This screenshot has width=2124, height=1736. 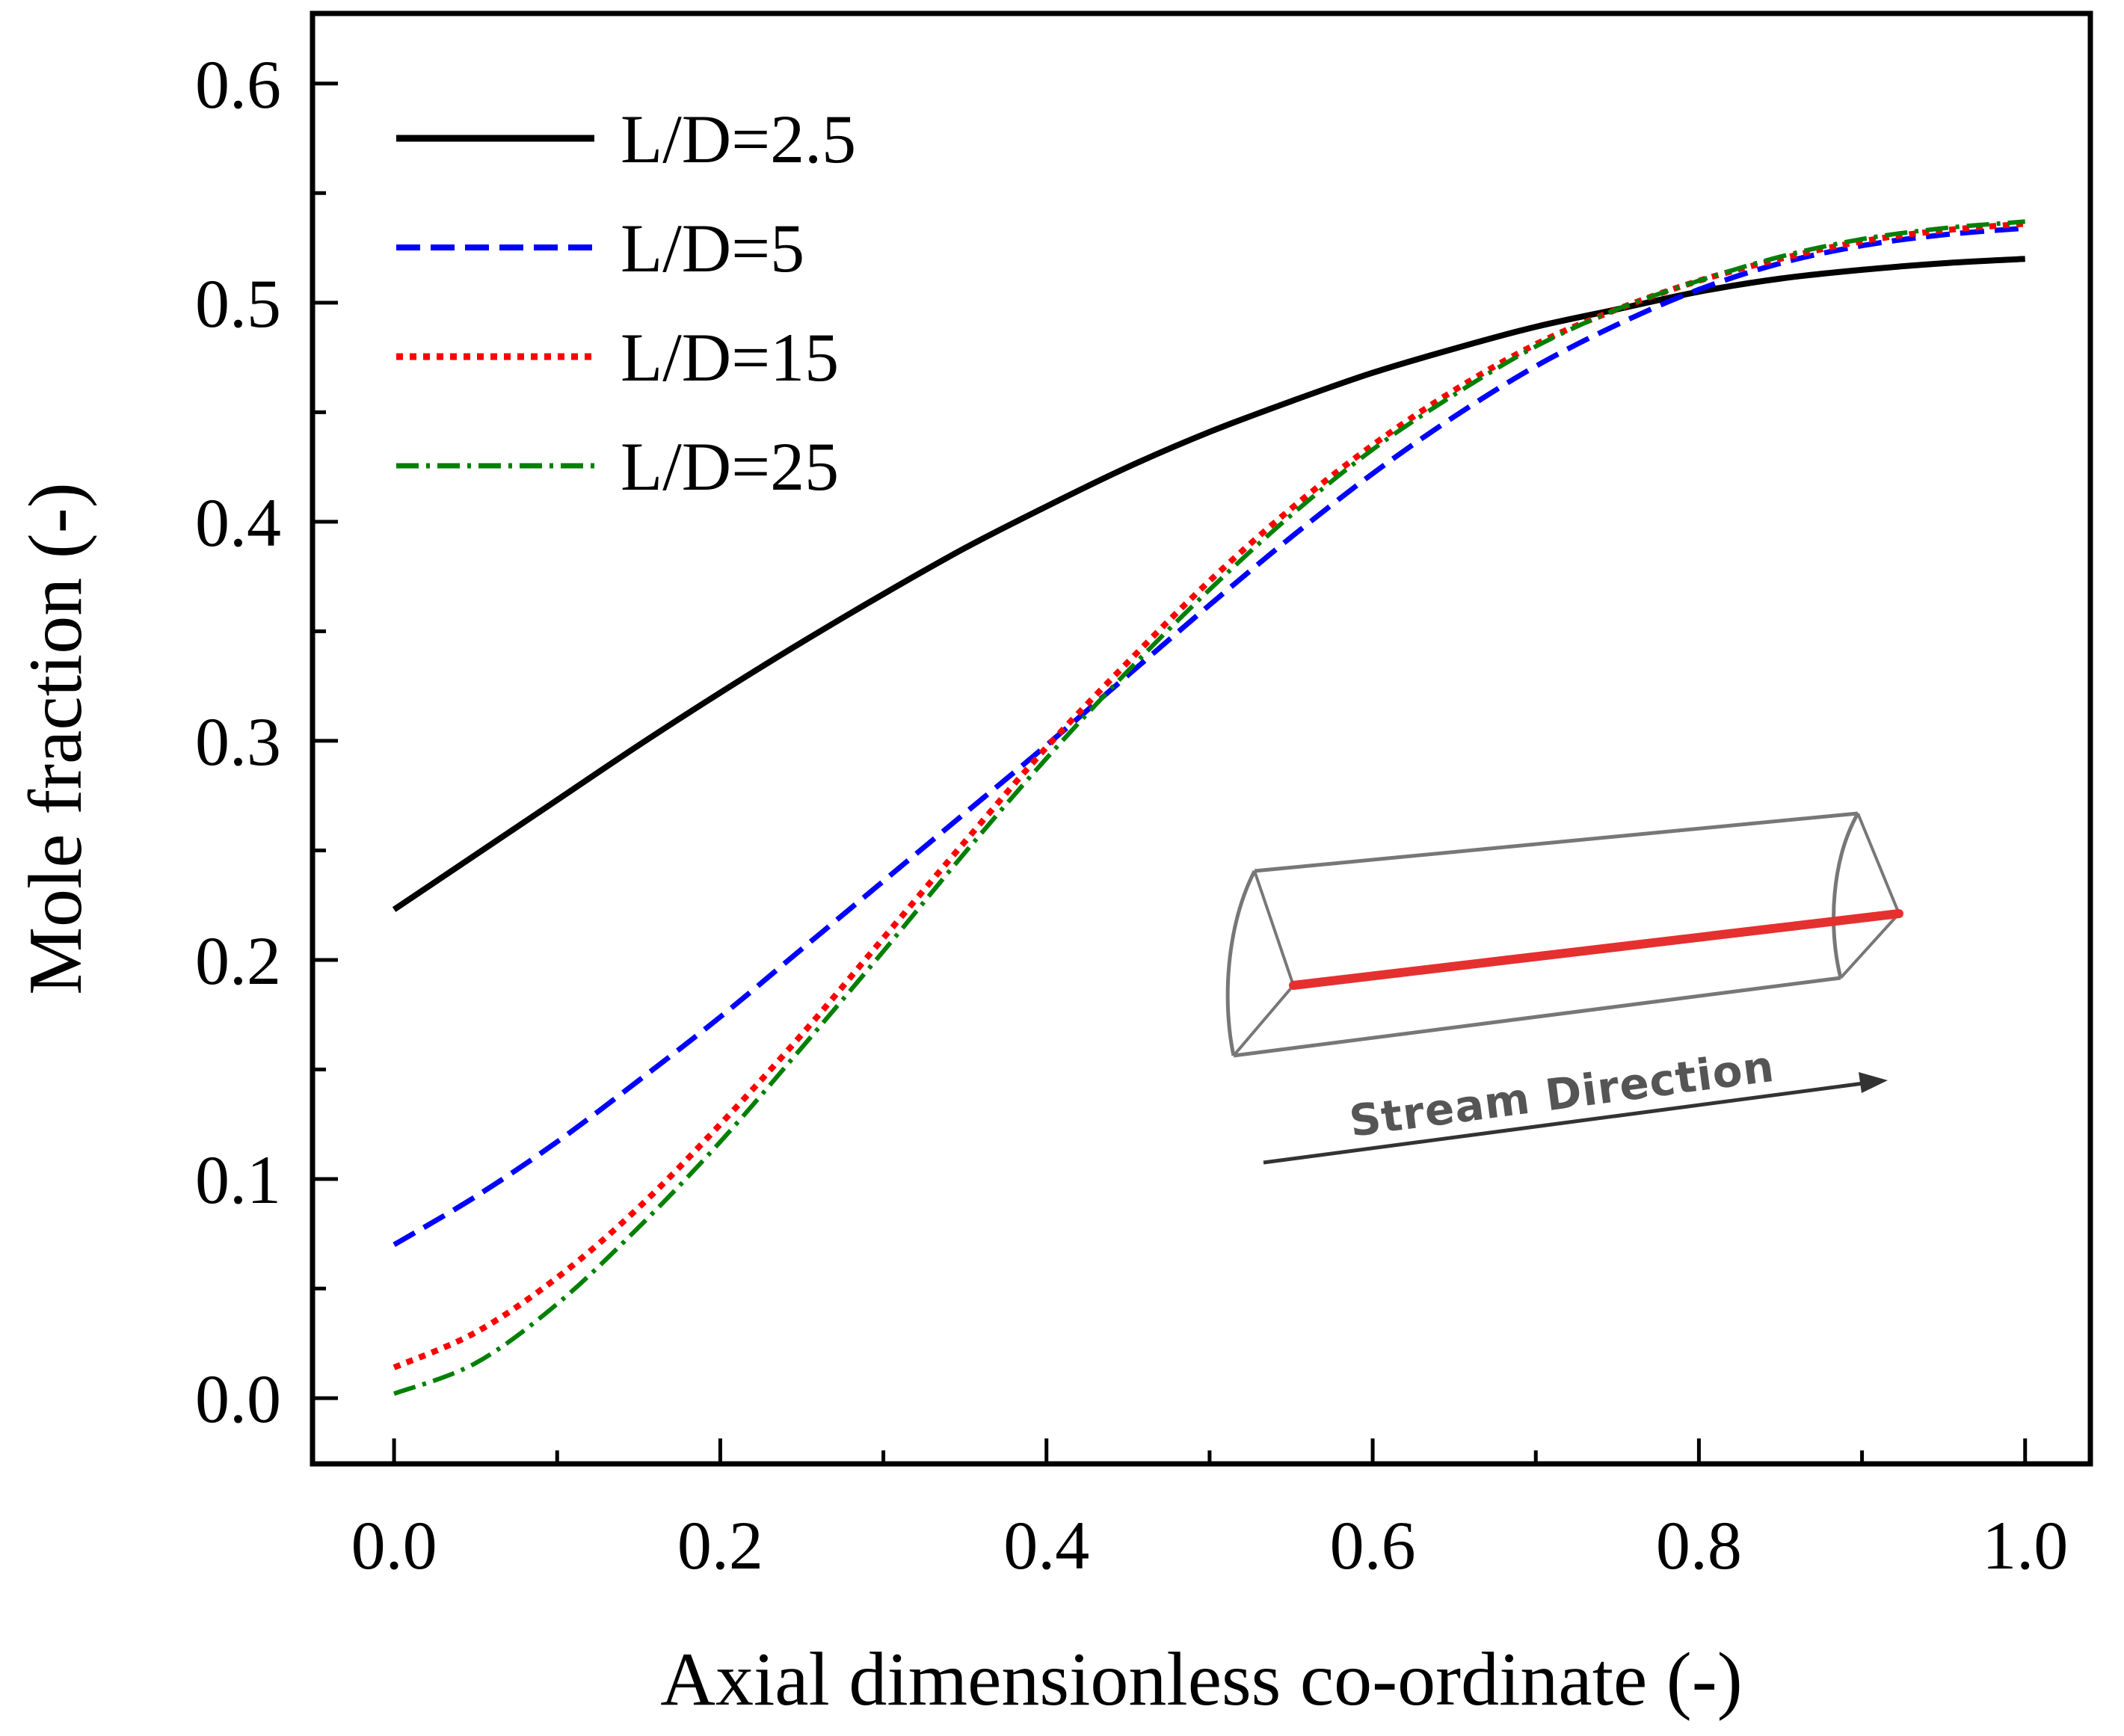 I want to click on stream-direction-label: Stream Direction, so click(x=1561, y=1094).